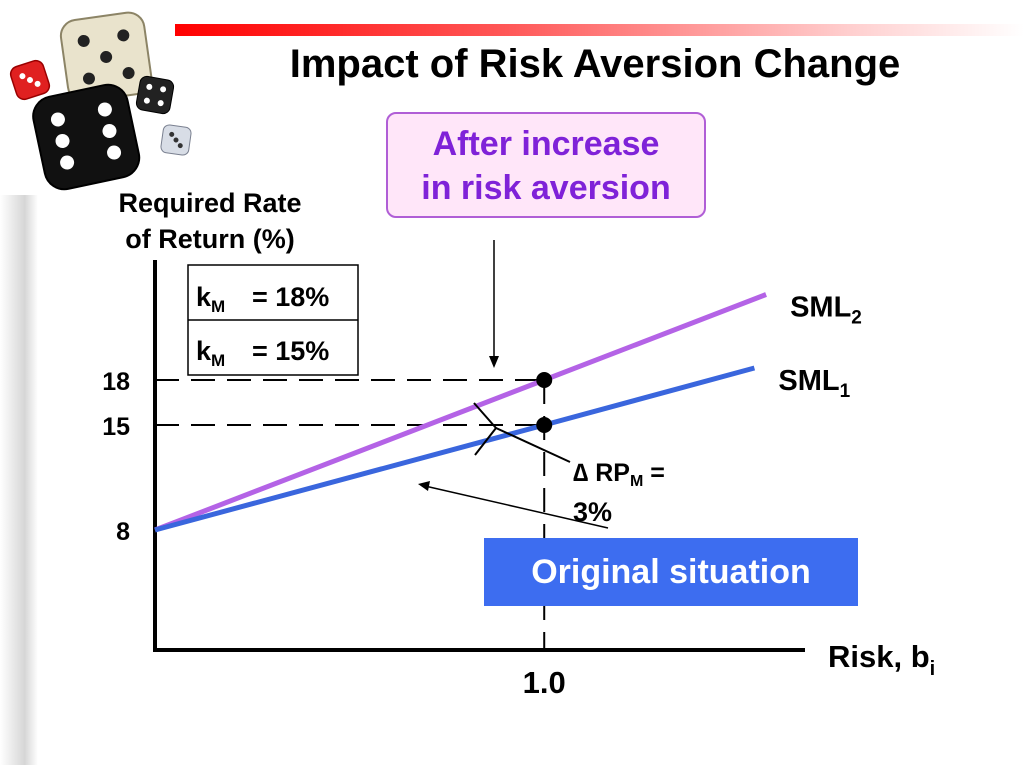 The width and height of the screenshot is (1024, 768). What do you see at coordinates (210, 239) in the screenshot?
I see `y-axis-label-line2: of Return (%)` at bounding box center [210, 239].